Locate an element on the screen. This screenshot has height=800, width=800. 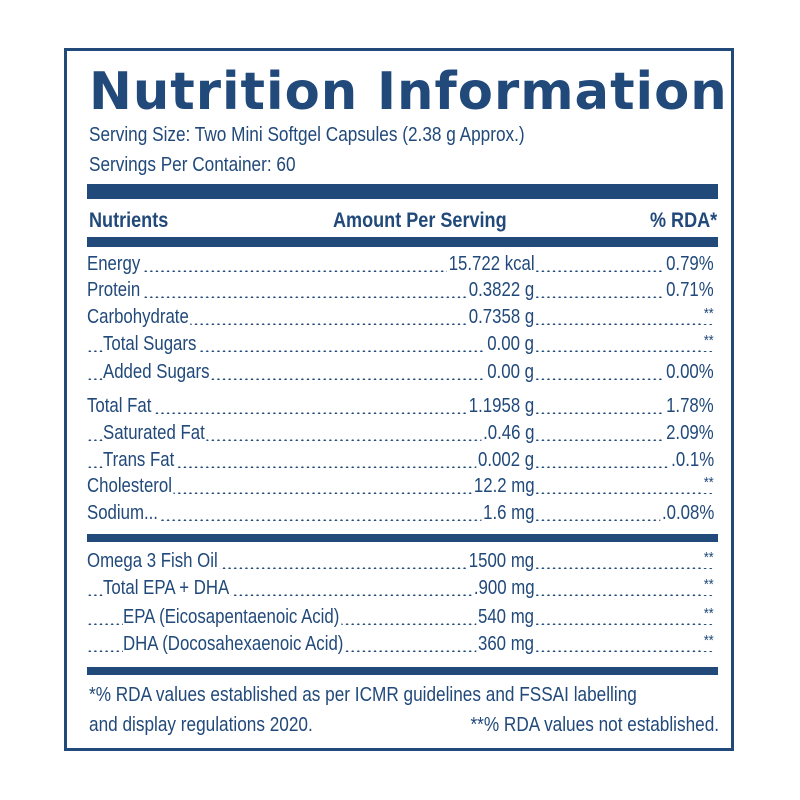
nutrient-name: EPA (Eicosapentaenoic Acid) is located at coordinates (232, 617).